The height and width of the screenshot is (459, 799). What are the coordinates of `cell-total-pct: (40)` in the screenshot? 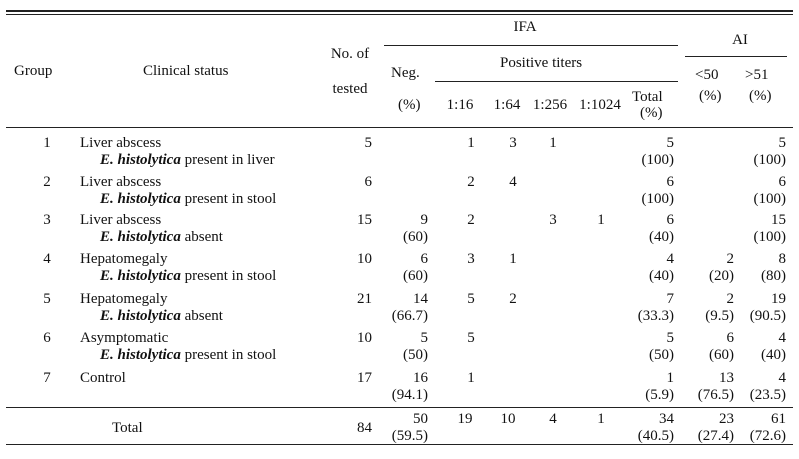 It's located at (661, 237).